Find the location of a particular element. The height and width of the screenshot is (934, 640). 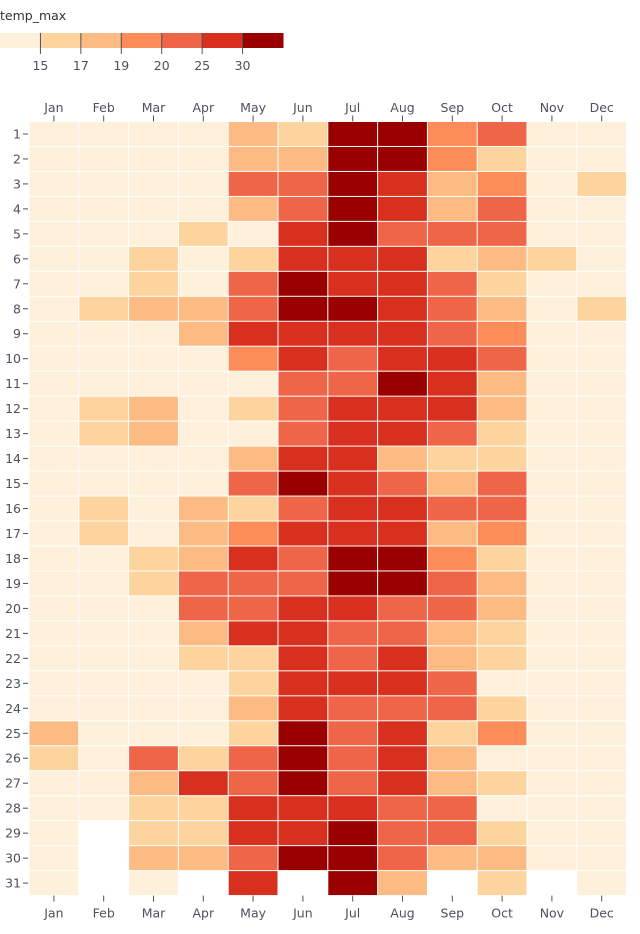

legend-tick-label: 30 is located at coordinates (243, 65).